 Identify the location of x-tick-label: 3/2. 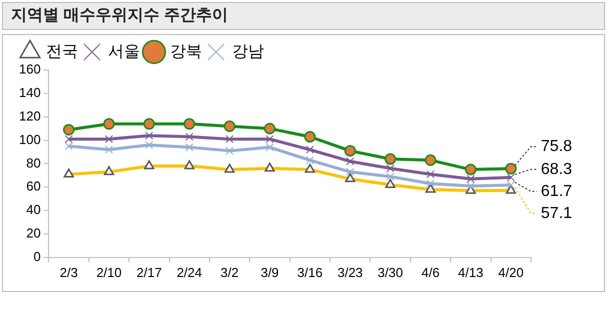
(229, 272).